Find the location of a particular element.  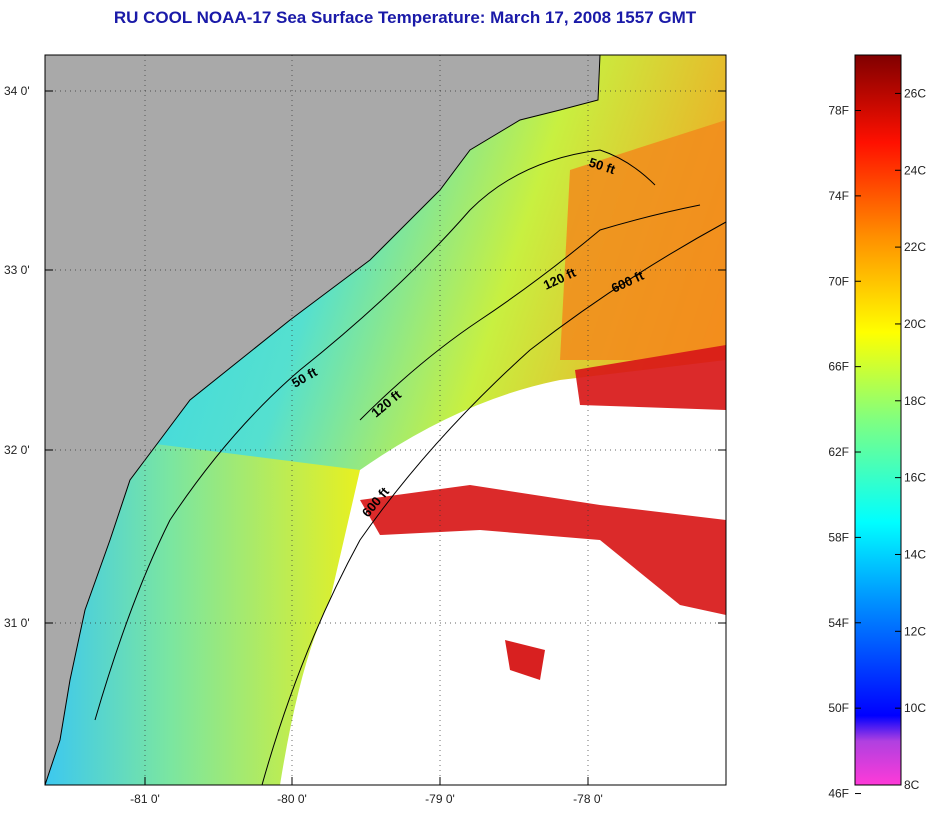

warm-eddy-patch is located at coordinates (525, 660).